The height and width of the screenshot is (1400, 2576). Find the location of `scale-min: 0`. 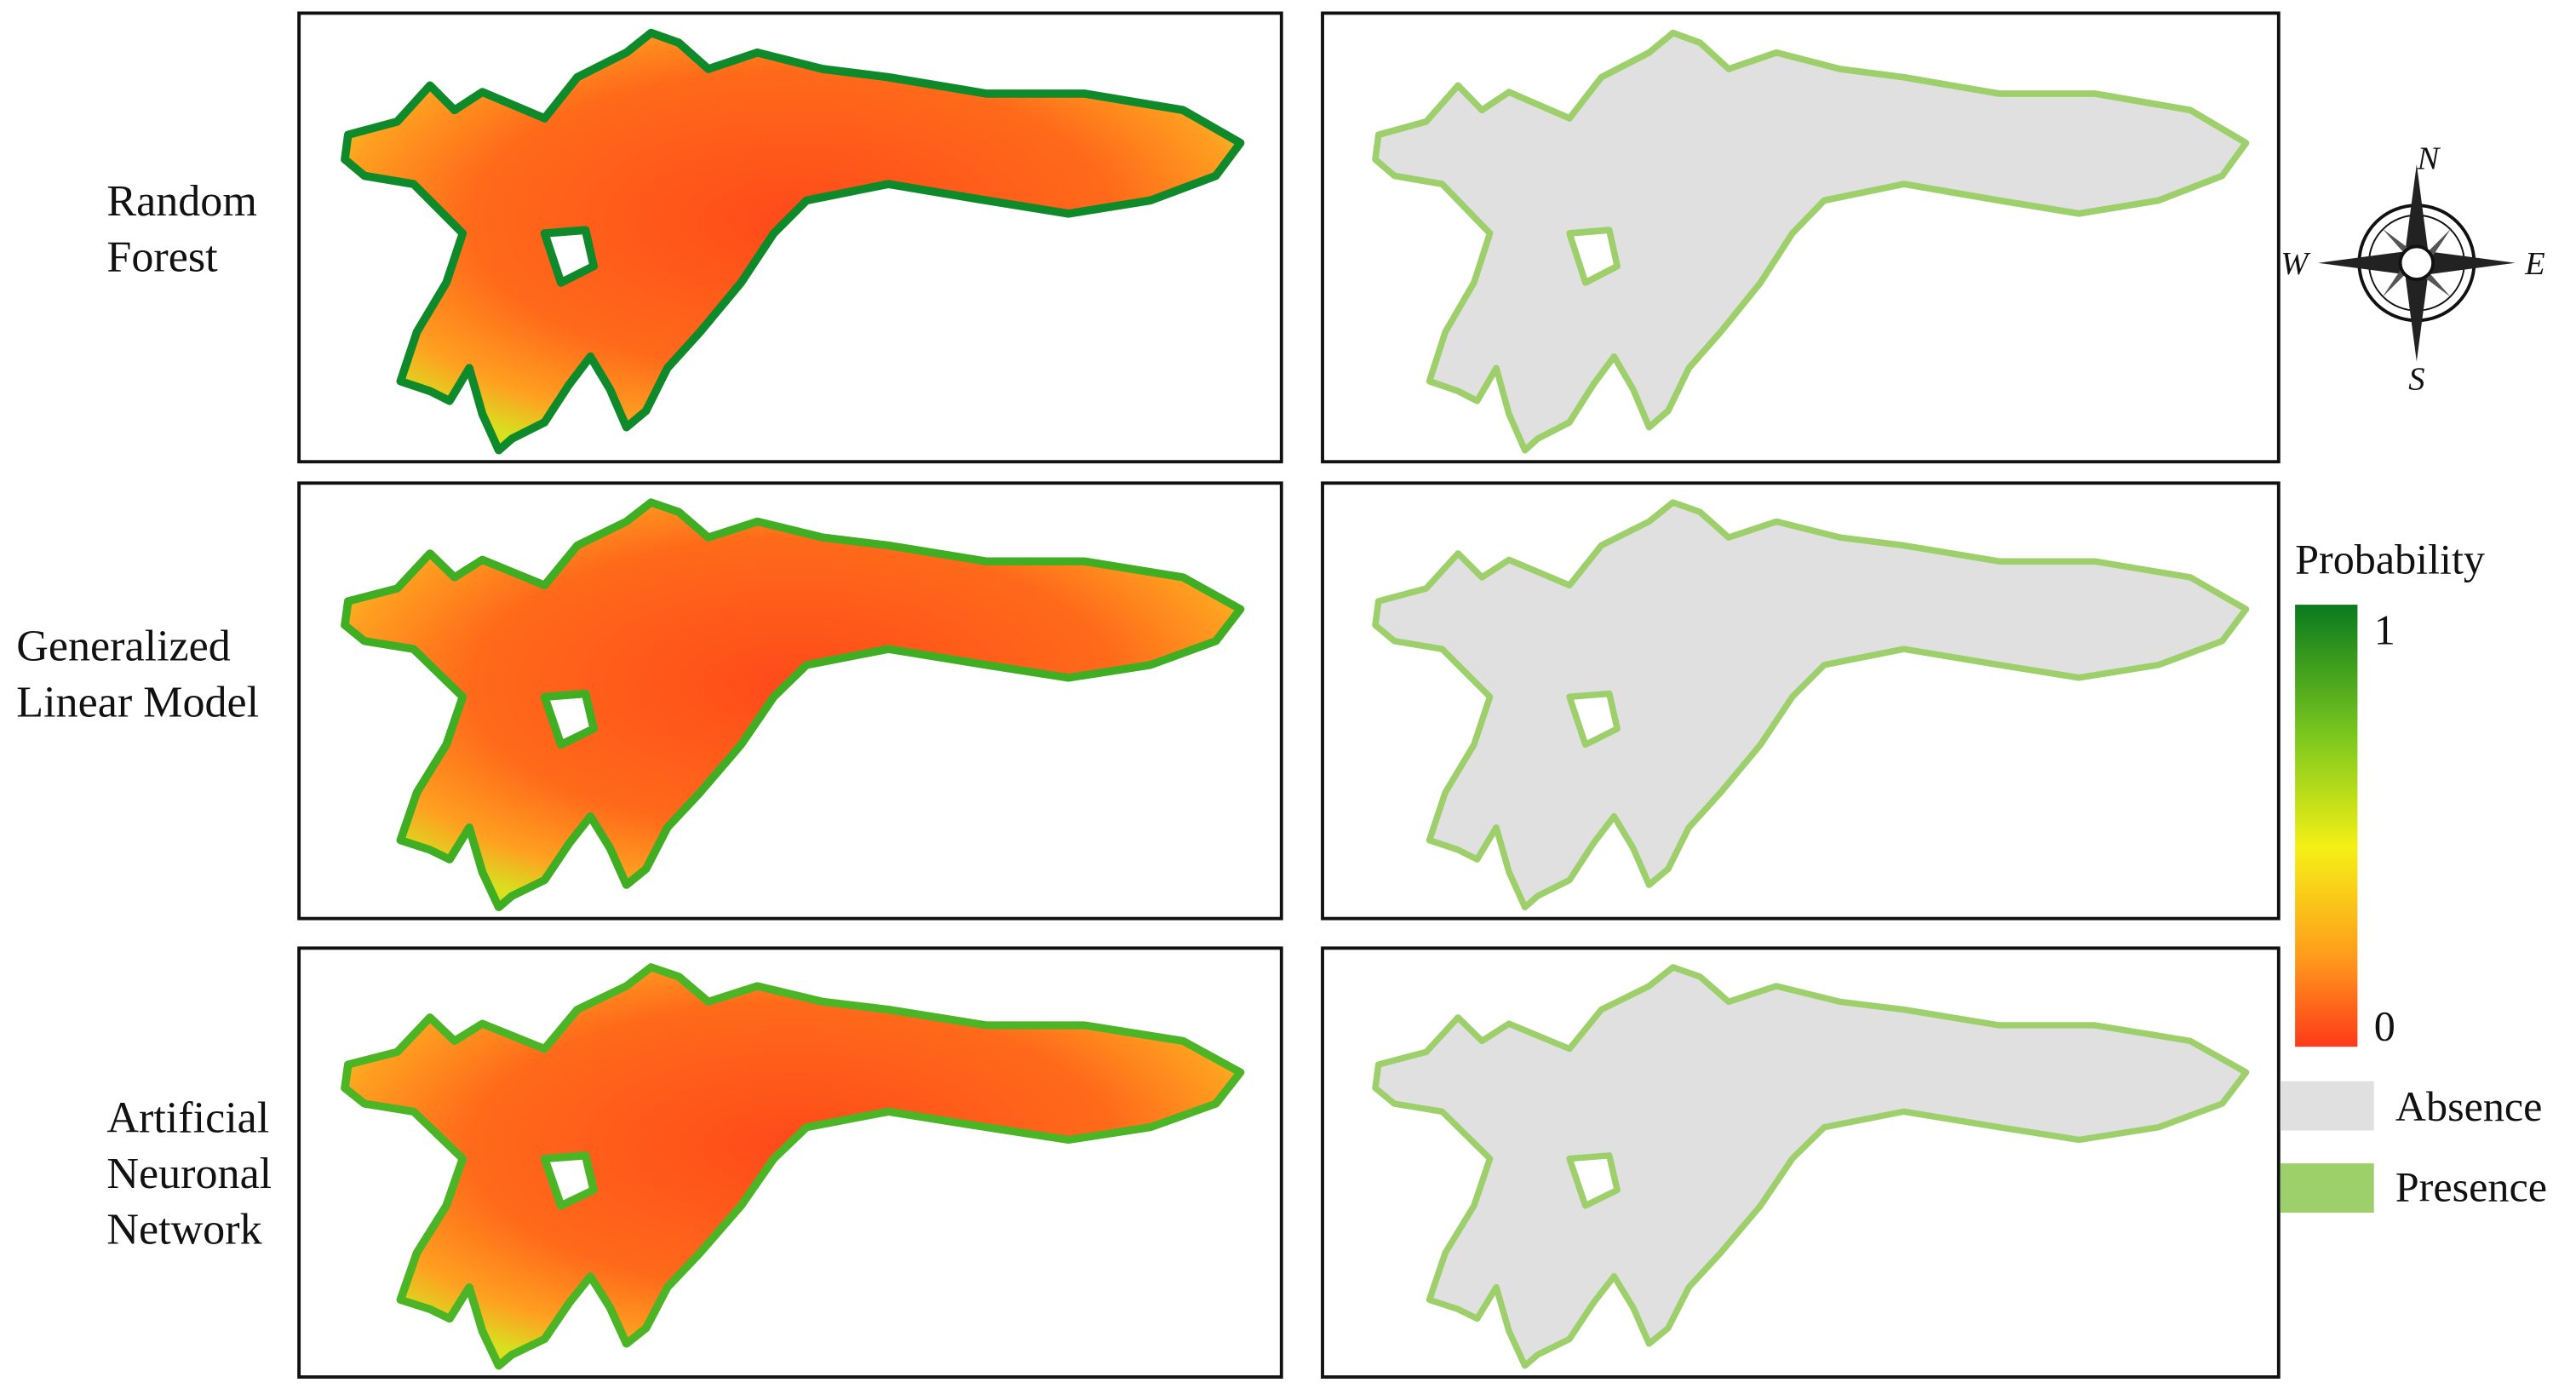

scale-min: 0 is located at coordinates (2384, 1025).